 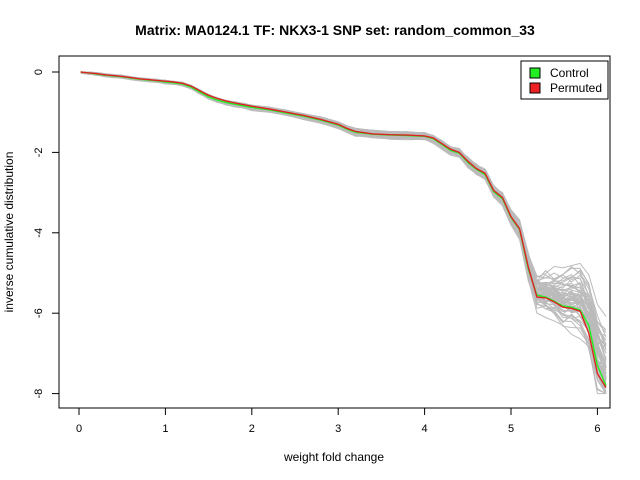 What do you see at coordinates (79, 429) in the screenshot?
I see `x-tick-label: 0` at bounding box center [79, 429].